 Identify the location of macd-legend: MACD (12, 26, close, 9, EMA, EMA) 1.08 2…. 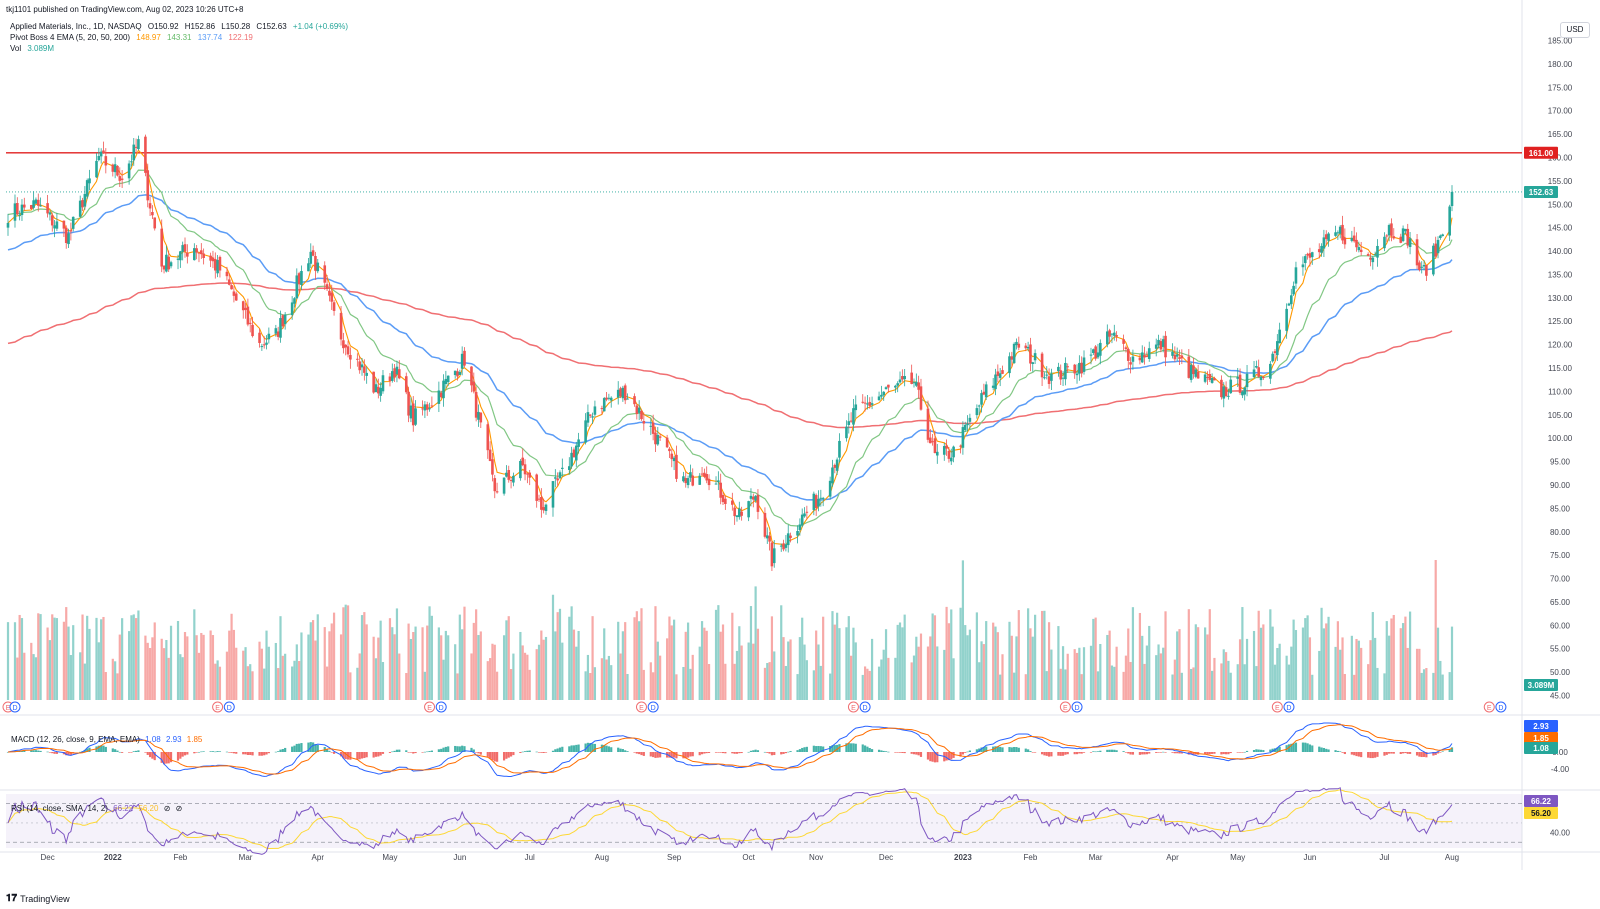
(108, 739).